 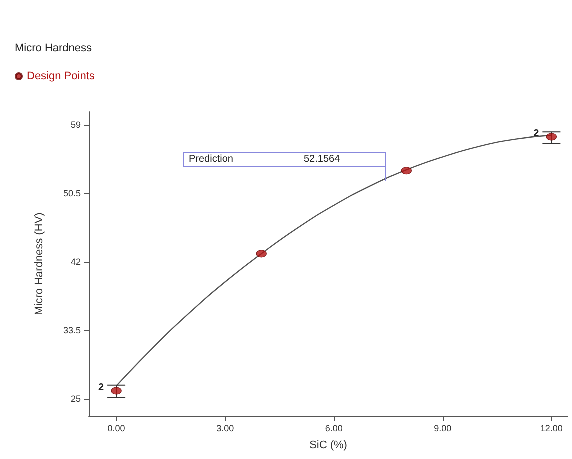 I want to click on x-tick-label: 0.00, so click(x=117, y=429).